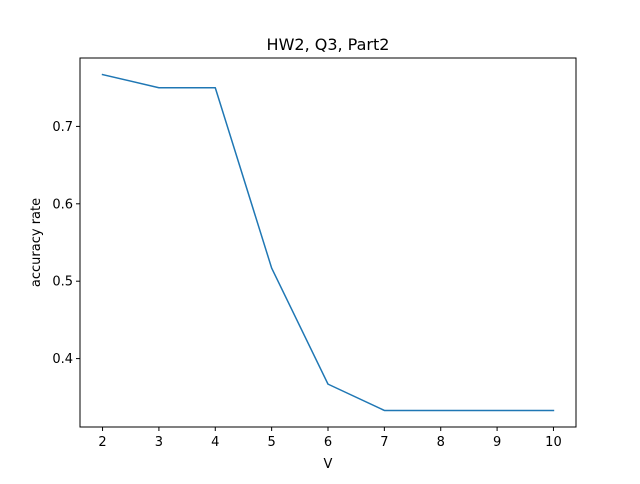 The image size is (640, 484). Describe the element at coordinates (62, 204) in the screenshot. I see `y-tick-label: 0.6` at that location.